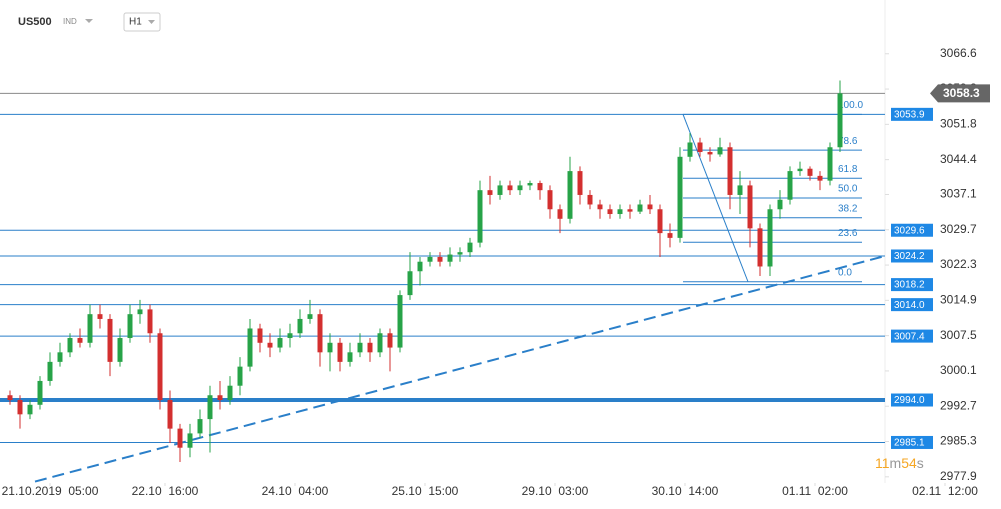  What do you see at coordinates (909, 114) in the screenshot?
I see `level-label: 3053.9` at bounding box center [909, 114].